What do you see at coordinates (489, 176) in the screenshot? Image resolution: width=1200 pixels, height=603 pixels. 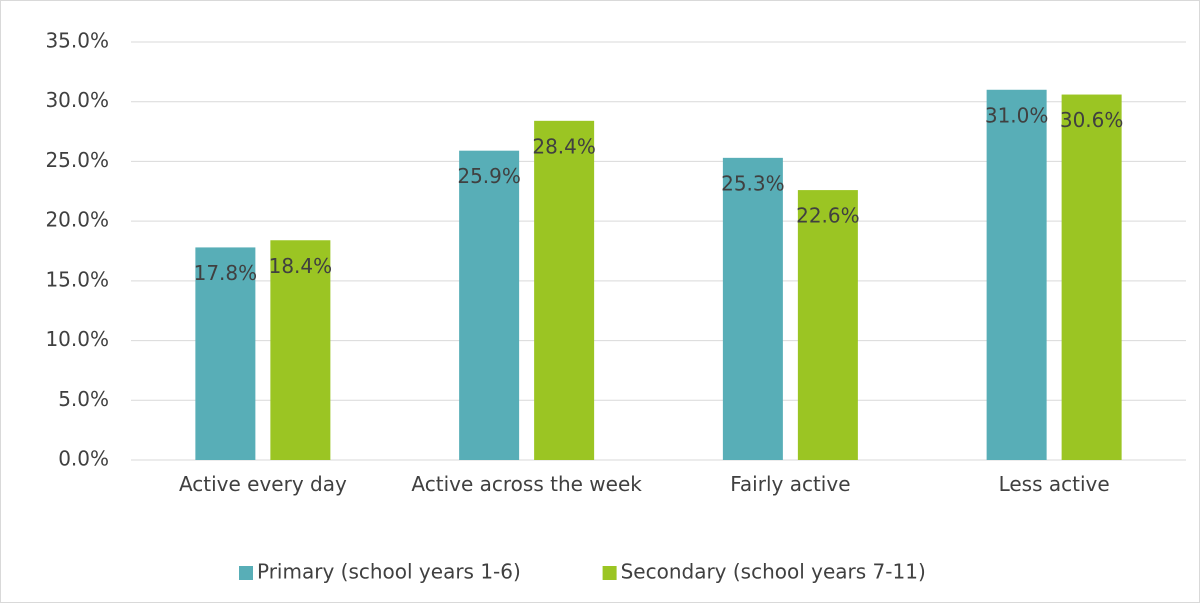 I see `data-label: 25.9%` at bounding box center [489, 176].